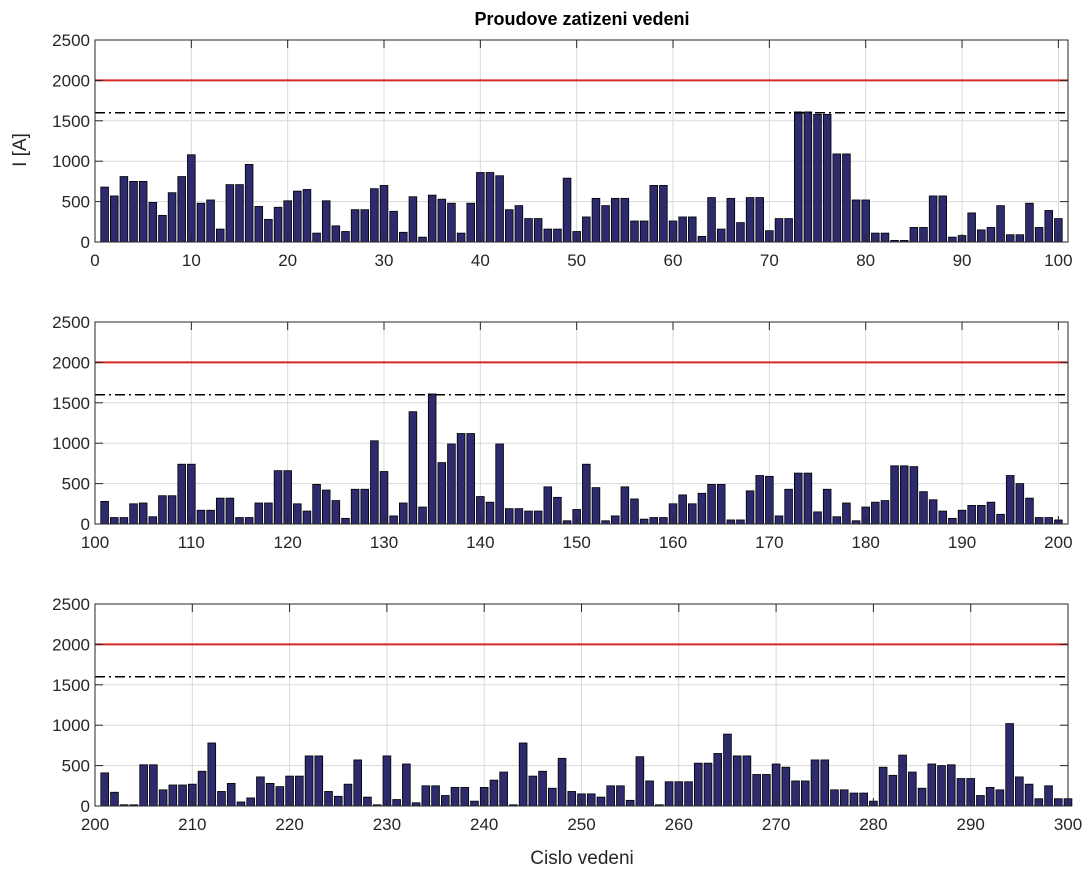  Describe the element at coordinates (71, 443) in the screenshot. I see `y-tick-label: 1000` at that location.